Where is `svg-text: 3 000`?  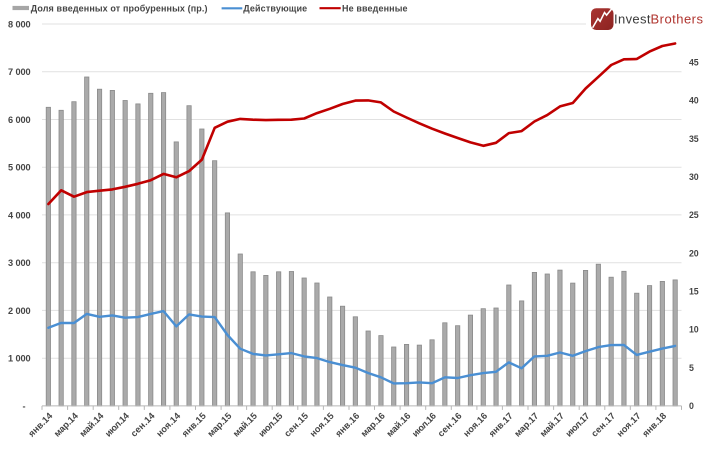
svg-text: 3 000 is located at coordinates (19, 263).